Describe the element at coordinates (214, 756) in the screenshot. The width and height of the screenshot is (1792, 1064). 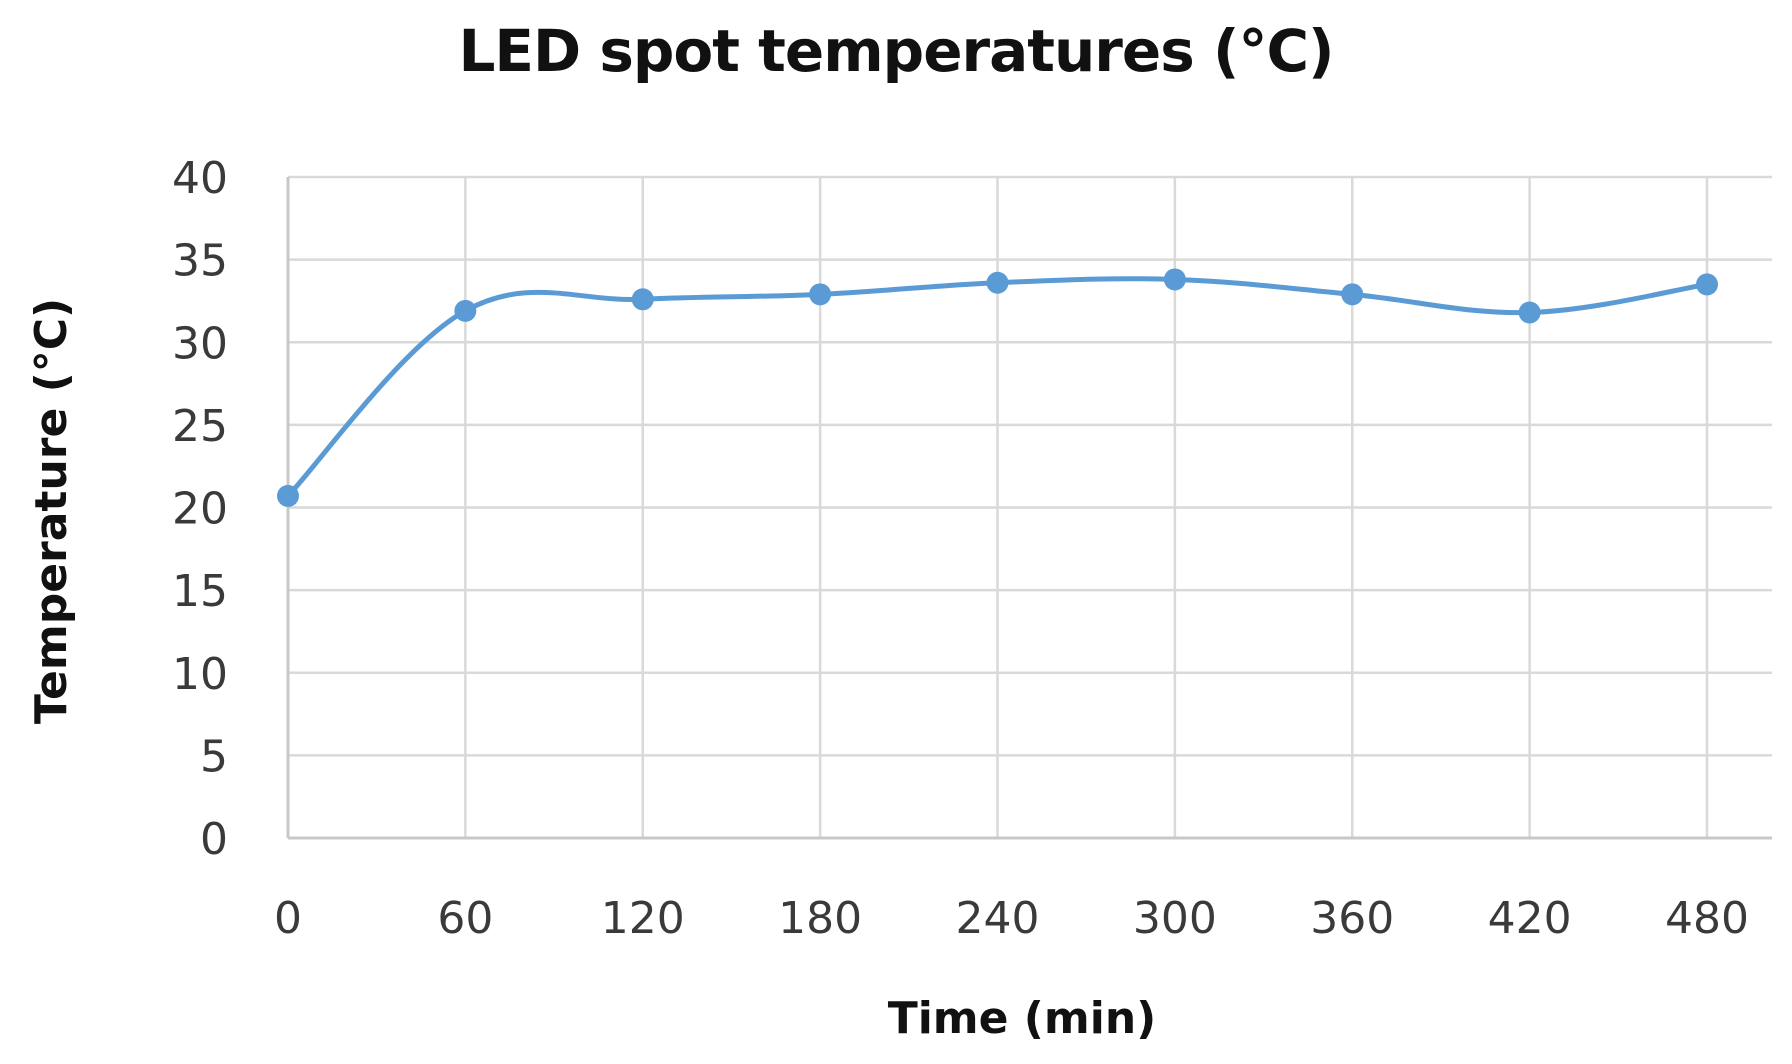
I see `y-tick-label: 5` at that location.